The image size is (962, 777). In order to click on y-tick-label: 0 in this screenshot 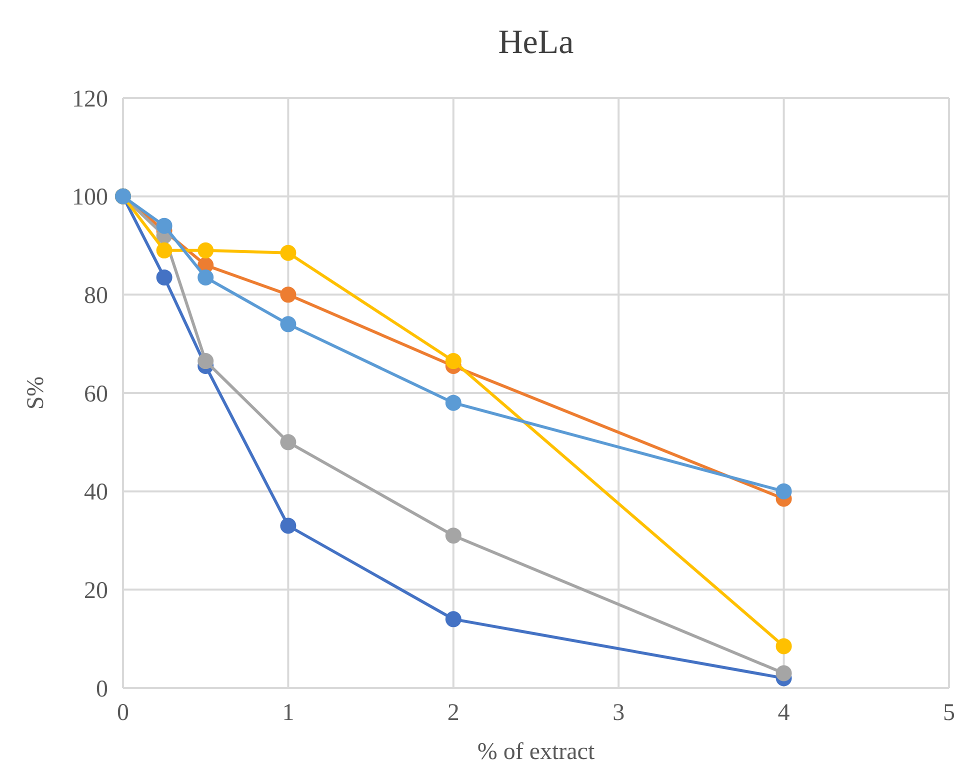, I will do `click(102, 689)`.